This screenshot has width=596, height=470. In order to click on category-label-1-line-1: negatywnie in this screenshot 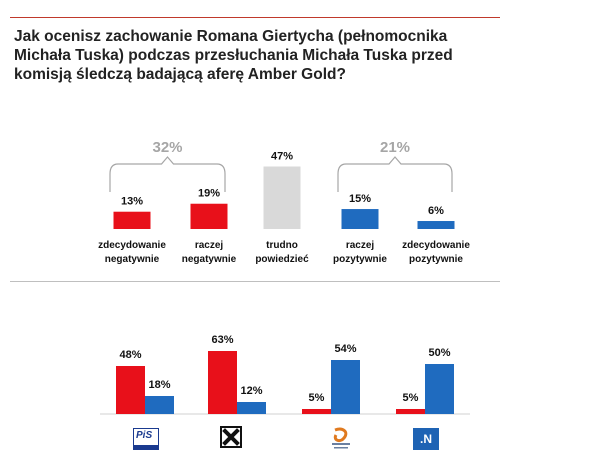, I will do `click(209, 259)`.